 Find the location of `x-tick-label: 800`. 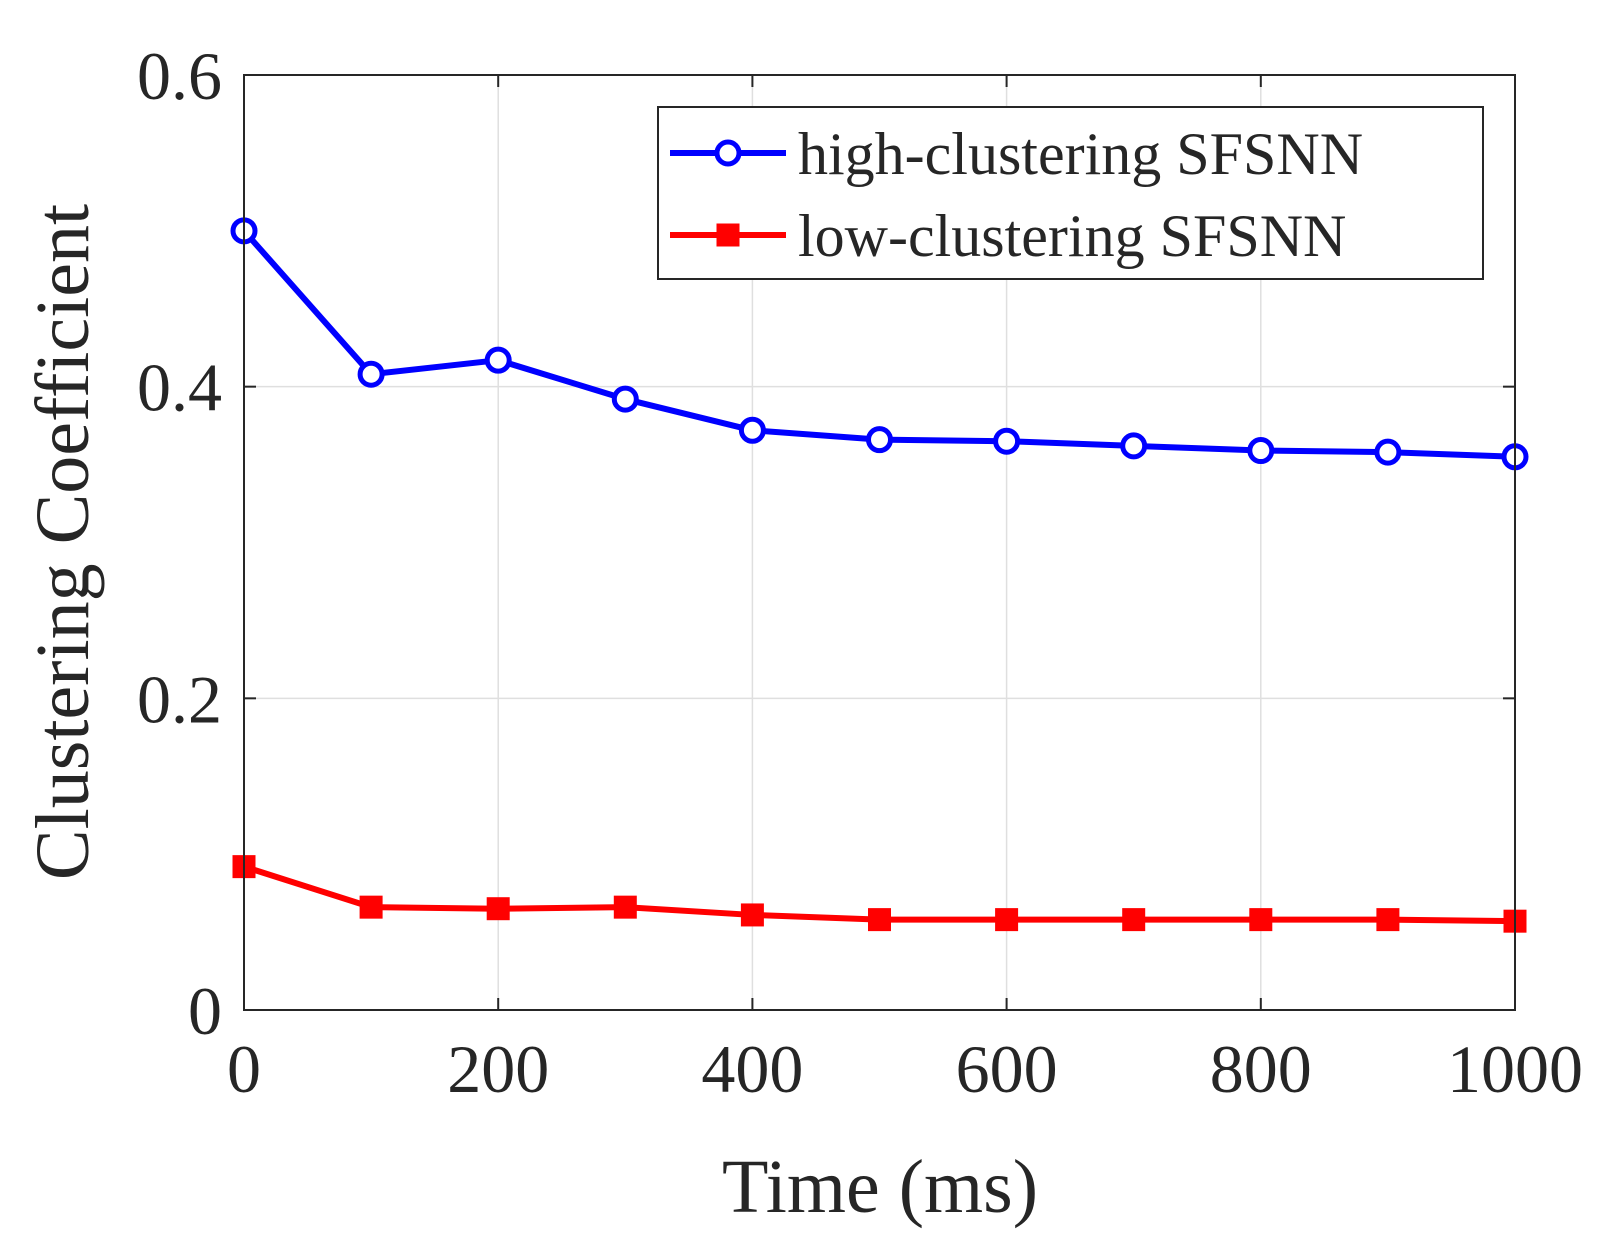

x-tick-label: 800 is located at coordinates (1261, 1069).